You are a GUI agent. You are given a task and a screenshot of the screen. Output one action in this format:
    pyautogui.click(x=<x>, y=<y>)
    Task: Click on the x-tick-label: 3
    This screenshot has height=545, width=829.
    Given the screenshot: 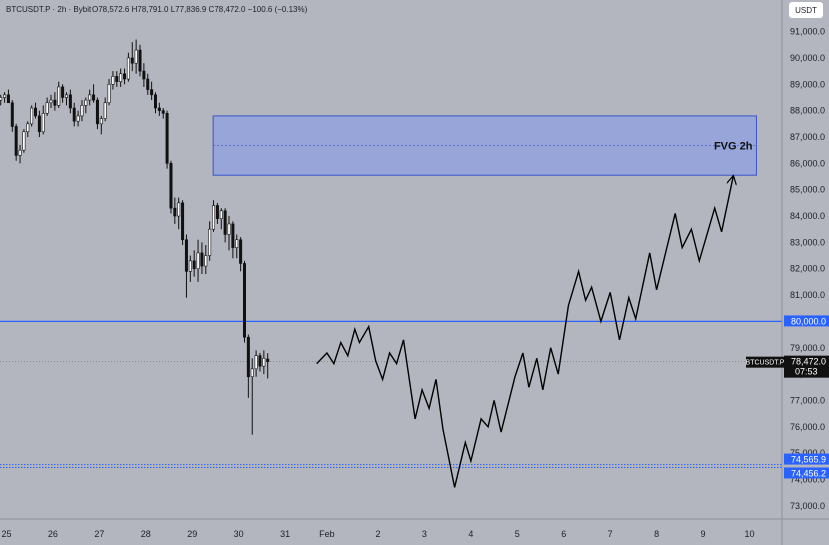 What is the action you would take?
    pyautogui.click(x=424, y=534)
    